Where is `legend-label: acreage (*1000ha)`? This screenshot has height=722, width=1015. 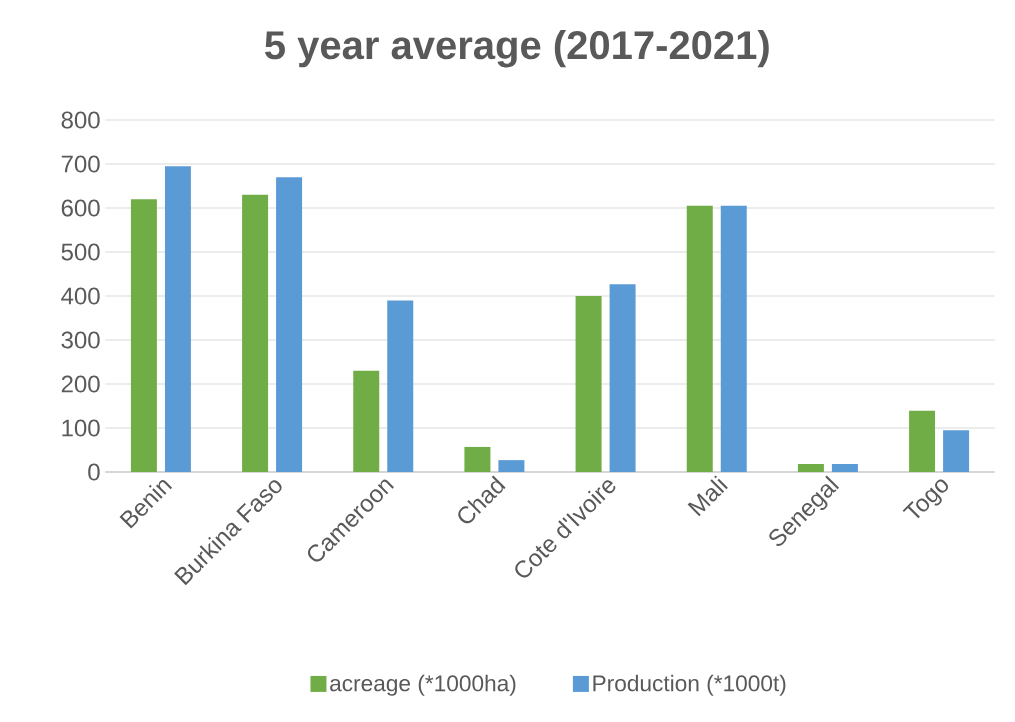 legend-label: acreage (*1000ha) is located at coordinates (423, 685).